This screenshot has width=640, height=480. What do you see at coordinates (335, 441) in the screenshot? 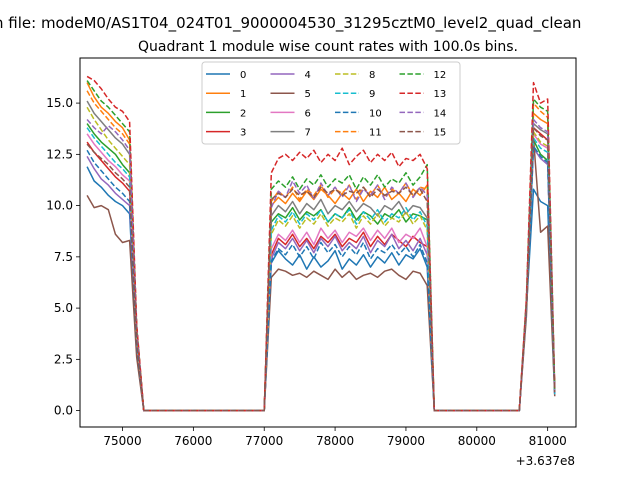
I see `x-tick-label: 78000` at bounding box center [335, 441].